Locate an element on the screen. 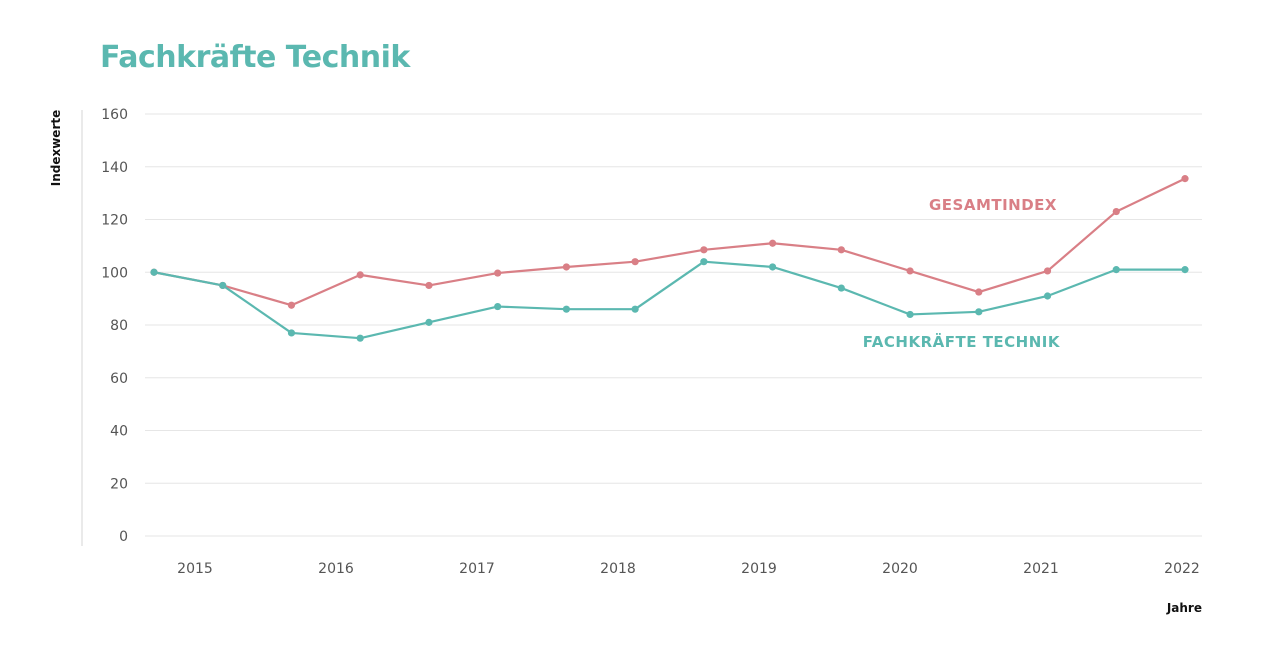 Image resolution: width=1288 pixels, height=666 pixels. x-tick-label: 2019 is located at coordinates (759, 569).